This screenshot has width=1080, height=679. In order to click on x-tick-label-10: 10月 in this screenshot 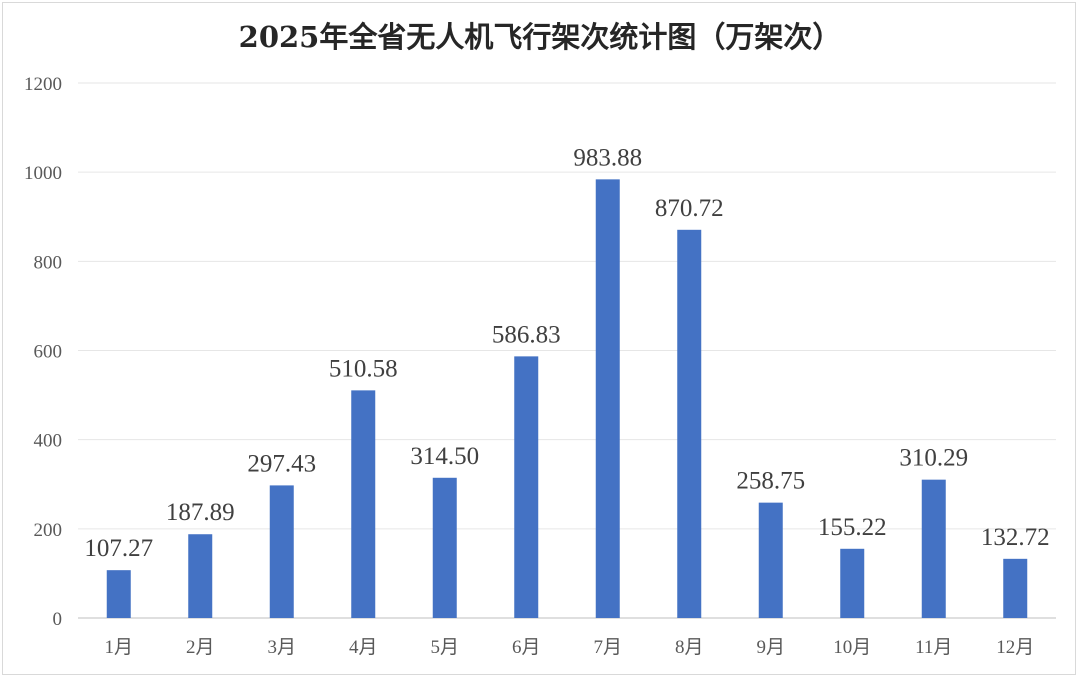, I will do `click(852, 647)`.